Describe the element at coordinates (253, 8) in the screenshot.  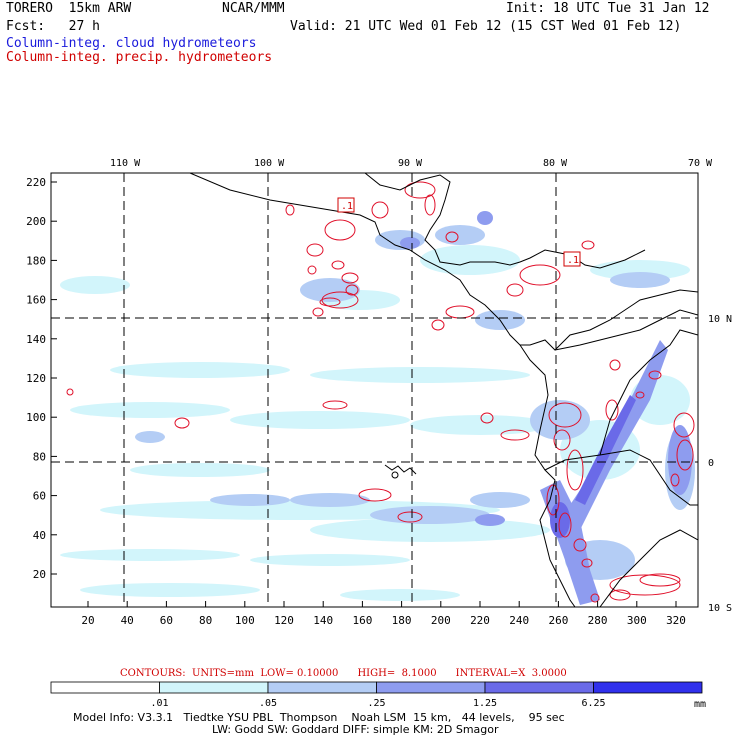
I see `organization-label: NCAR/MMM` at that location.